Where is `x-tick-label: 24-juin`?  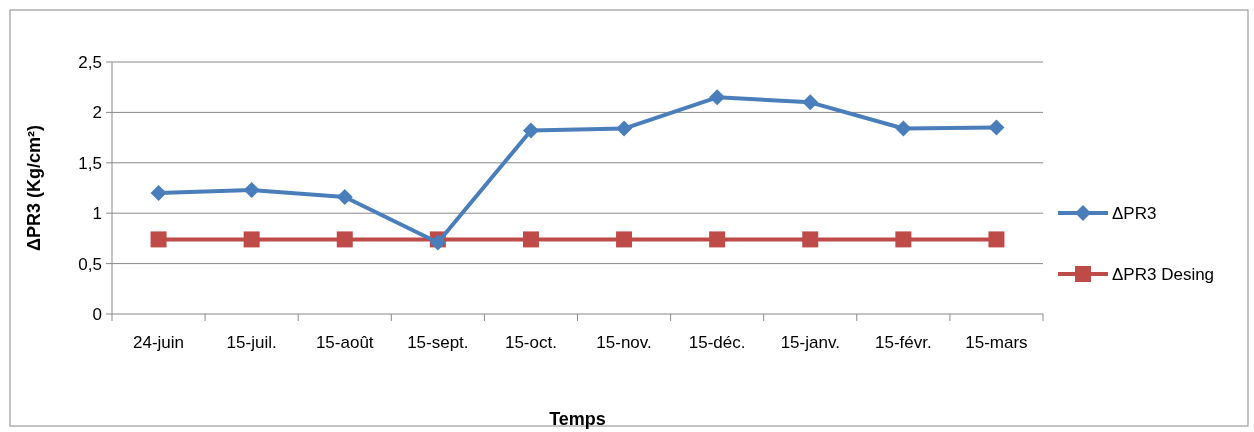
x-tick-label: 24-juin is located at coordinates (159, 342).